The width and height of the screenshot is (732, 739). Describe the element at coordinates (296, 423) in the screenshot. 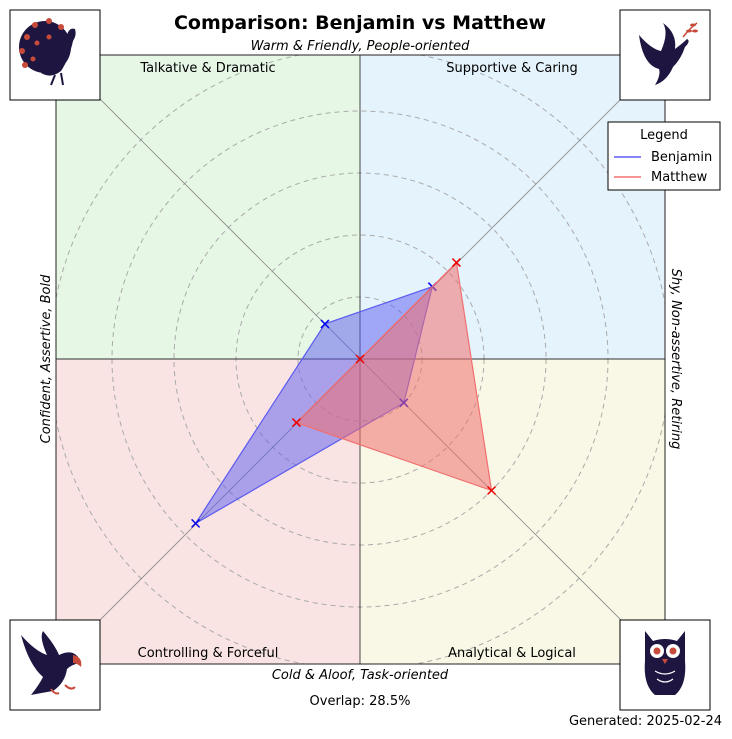

I see `marker-matthew-controlling` at that location.